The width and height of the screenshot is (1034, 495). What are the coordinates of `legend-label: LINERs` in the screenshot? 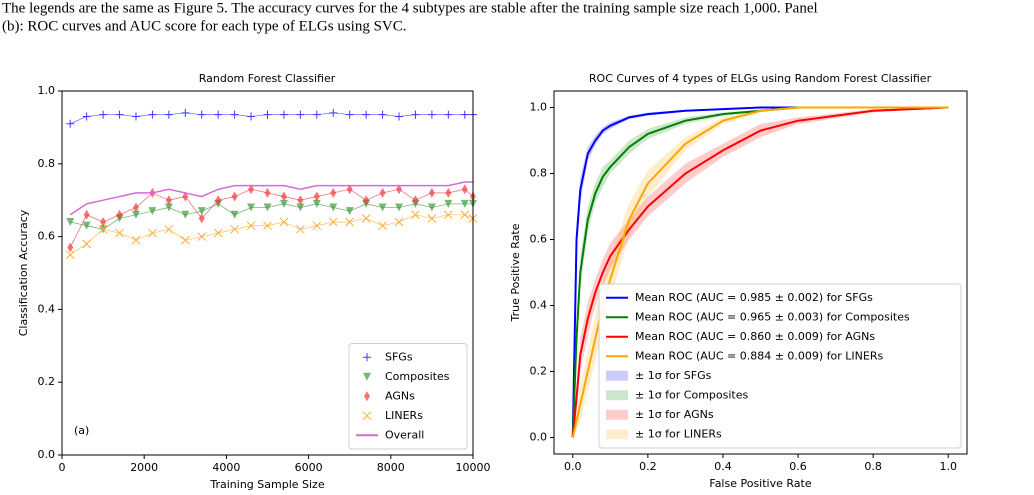 It's located at (404, 415).